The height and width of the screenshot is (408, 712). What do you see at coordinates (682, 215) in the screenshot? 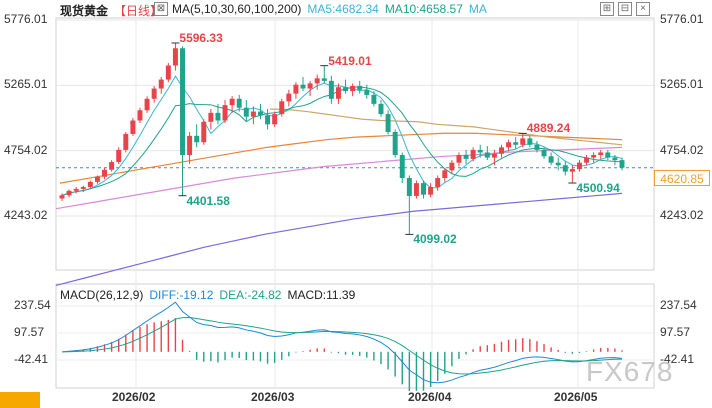
I see `y-tick-label-right: 4243.02` at bounding box center [682, 215].